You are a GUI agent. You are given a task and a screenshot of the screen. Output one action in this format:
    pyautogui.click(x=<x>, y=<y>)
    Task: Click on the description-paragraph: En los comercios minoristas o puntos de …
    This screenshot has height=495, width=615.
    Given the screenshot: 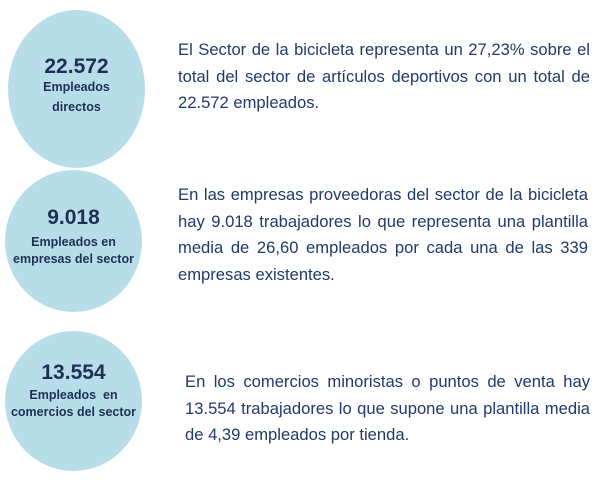 What is the action you would take?
    pyautogui.click(x=387, y=408)
    